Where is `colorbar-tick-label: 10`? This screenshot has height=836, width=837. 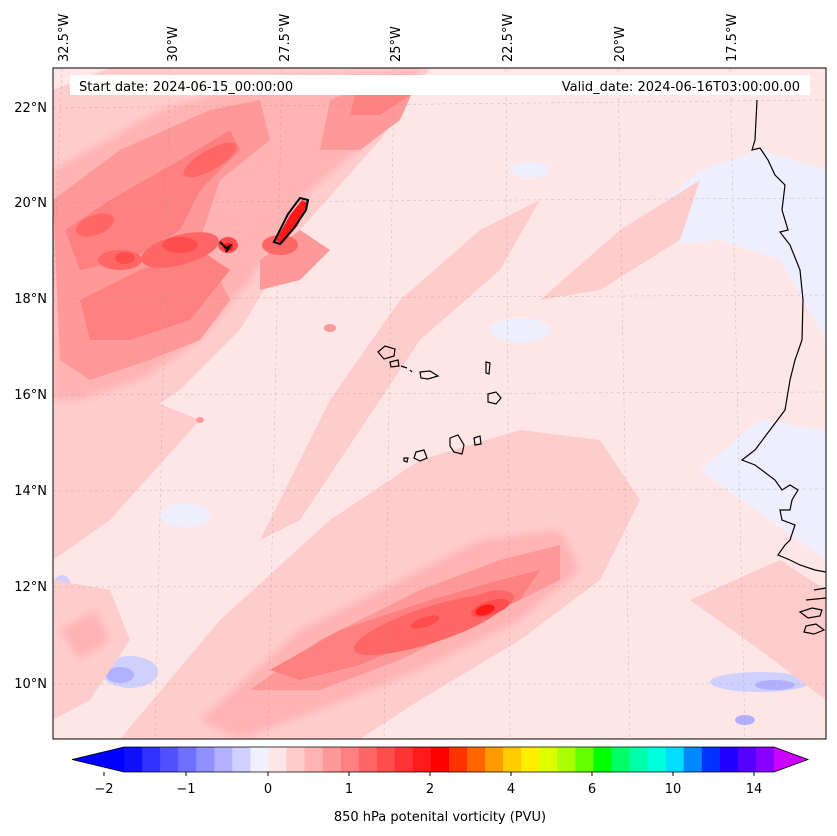
colorbar-tick-label: 10 is located at coordinates (673, 789).